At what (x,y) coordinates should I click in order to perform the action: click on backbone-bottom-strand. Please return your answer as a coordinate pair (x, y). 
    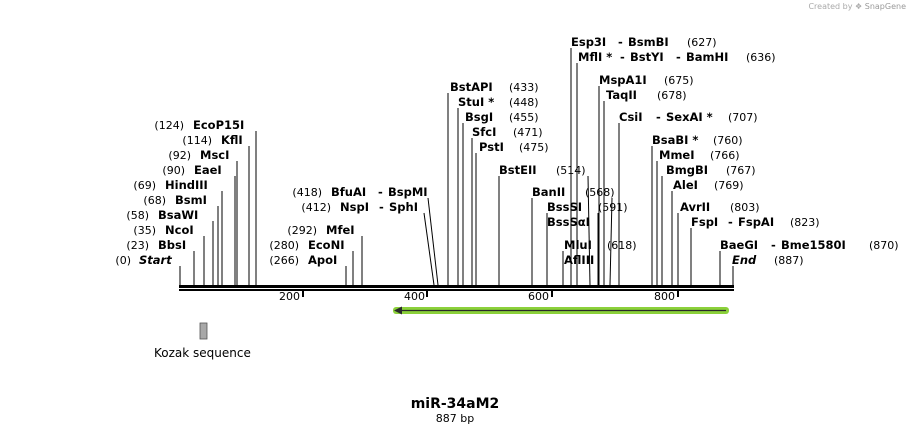
    Looking at the image, I should click on (456, 290).